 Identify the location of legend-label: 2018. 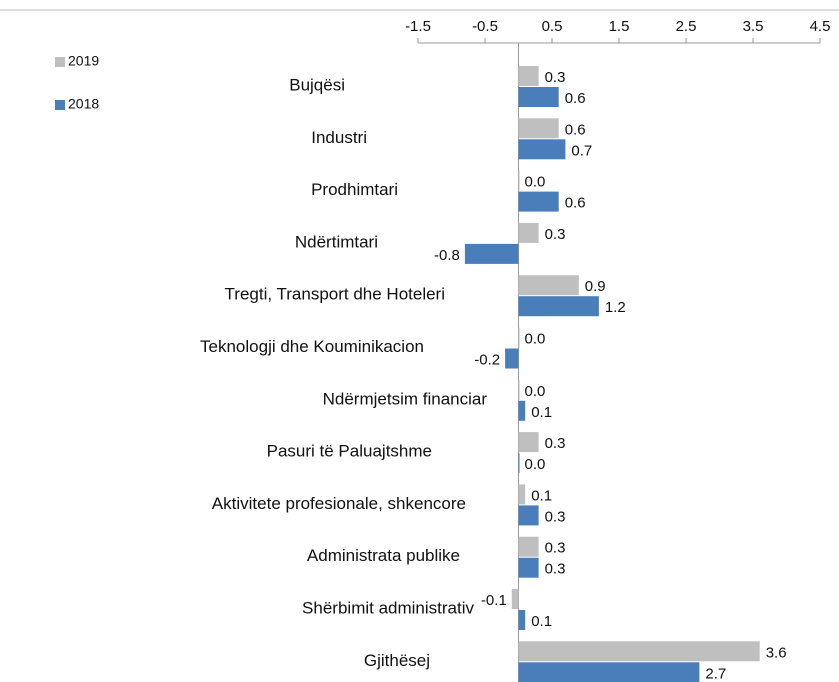
(83, 104).